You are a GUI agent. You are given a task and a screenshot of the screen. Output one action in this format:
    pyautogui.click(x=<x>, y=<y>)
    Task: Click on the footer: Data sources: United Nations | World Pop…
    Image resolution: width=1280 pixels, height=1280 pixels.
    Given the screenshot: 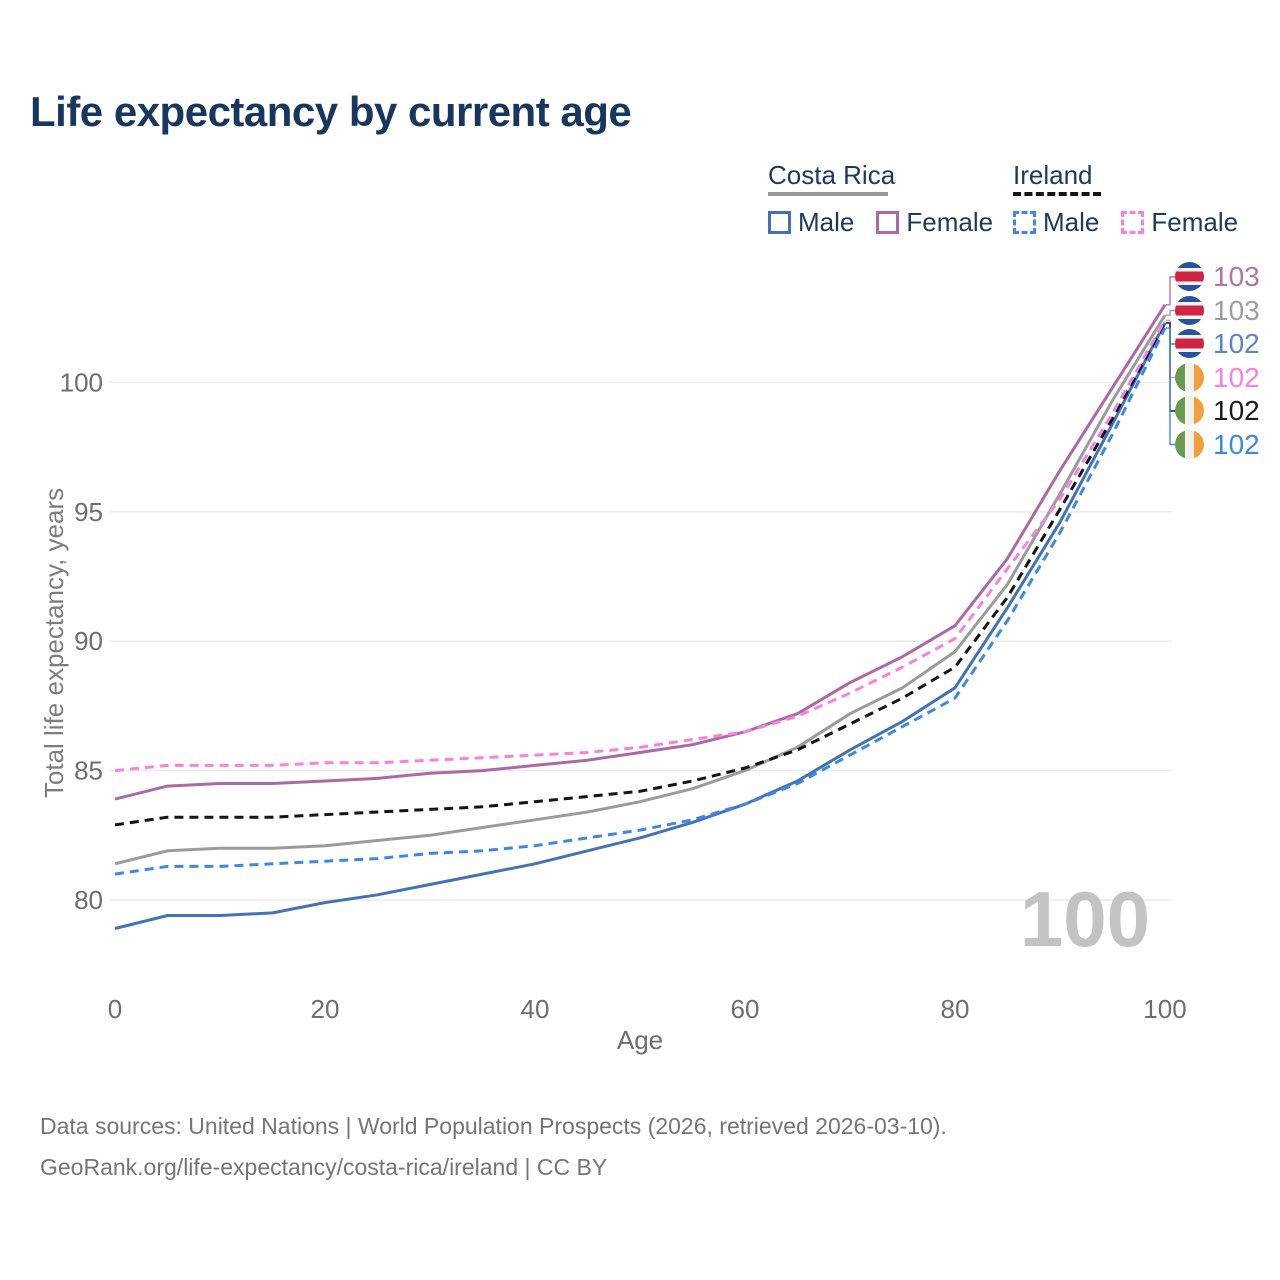 What is the action you would take?
    pyautogui.click(x=493, y=1147)
    